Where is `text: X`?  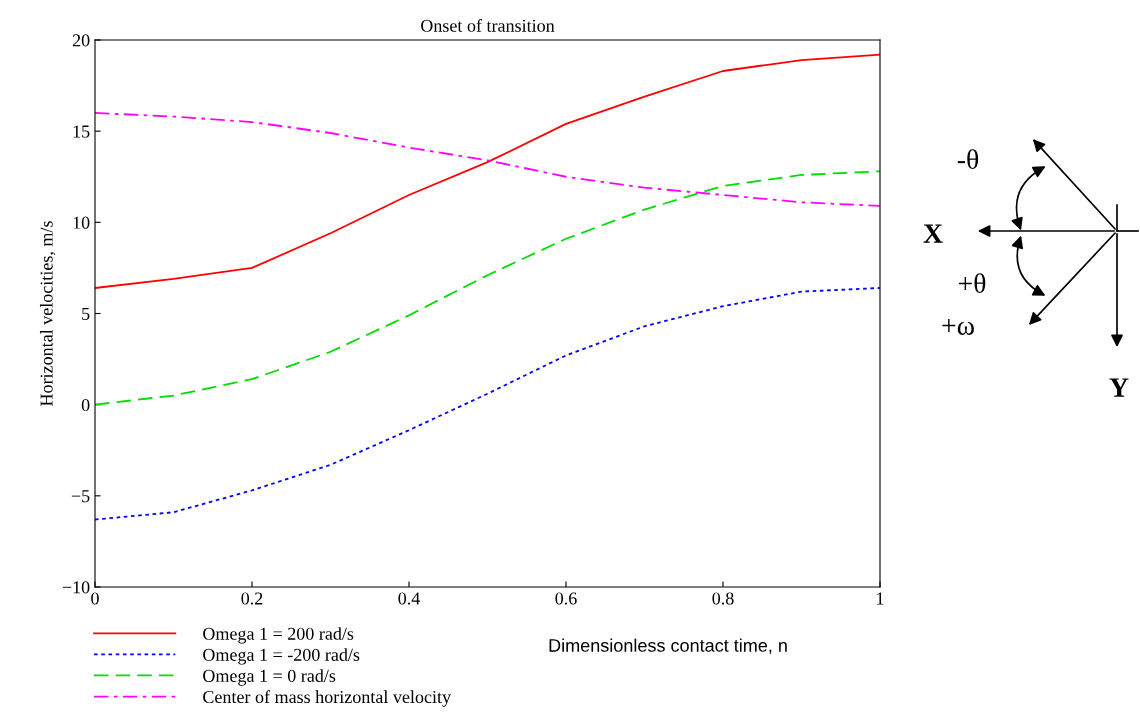 text: X is located at coordinates (933, 233).